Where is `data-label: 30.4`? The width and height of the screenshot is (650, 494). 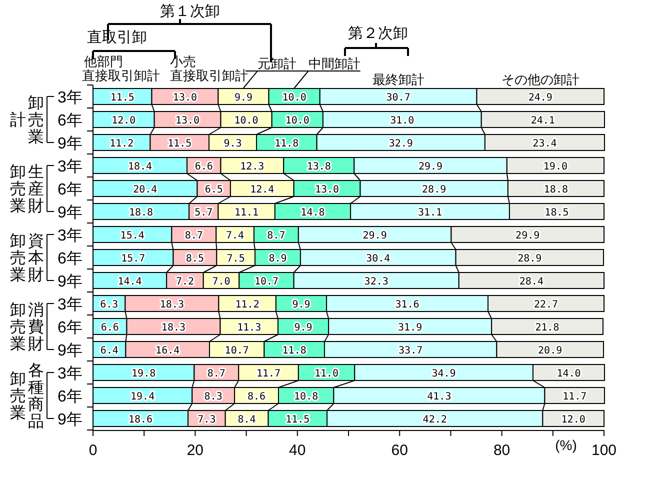 data-label: 30.4 is located at coordinates (378, 259).